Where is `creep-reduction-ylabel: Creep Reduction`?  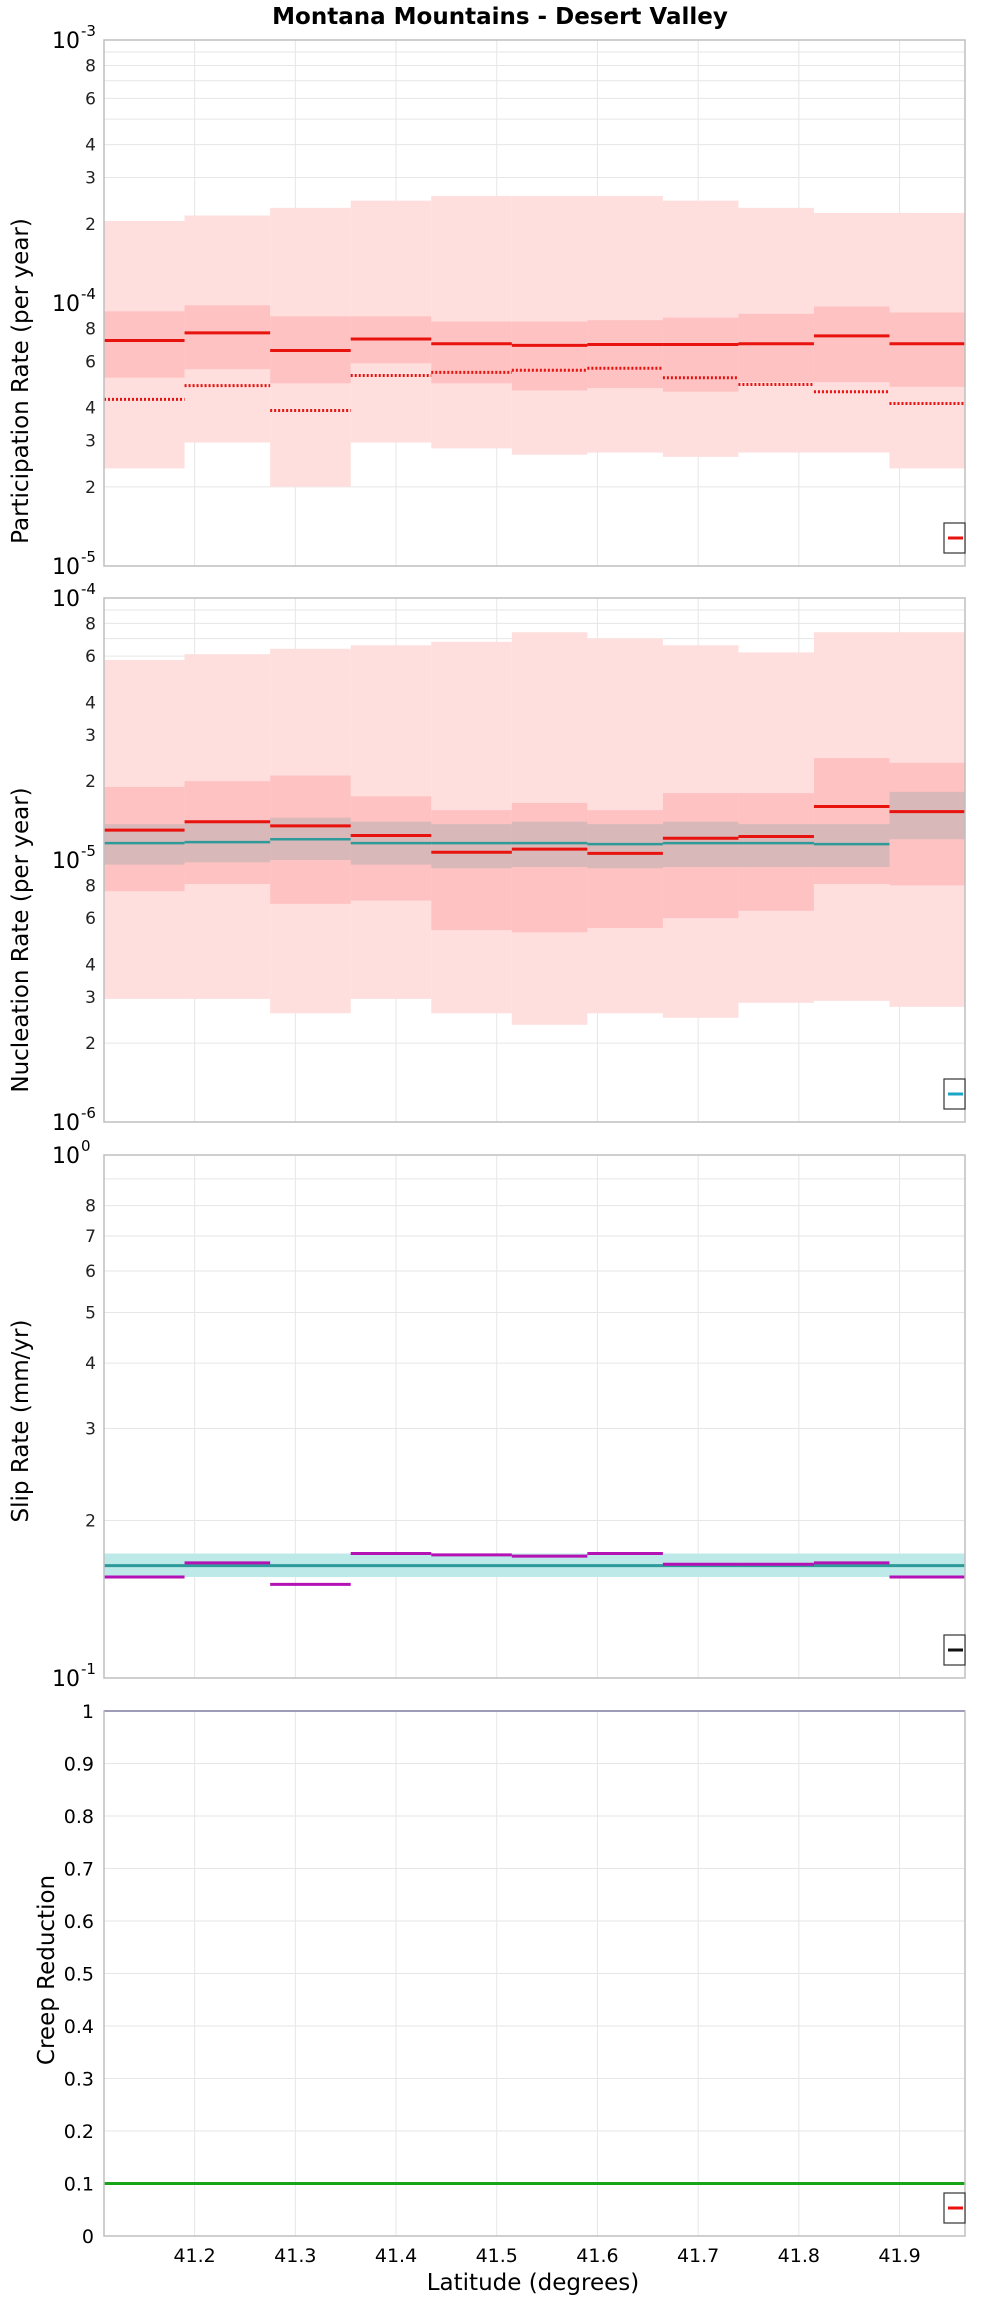
creep-reduction-ylabel: Creep Reduction is located at coordinates (47, 1970).